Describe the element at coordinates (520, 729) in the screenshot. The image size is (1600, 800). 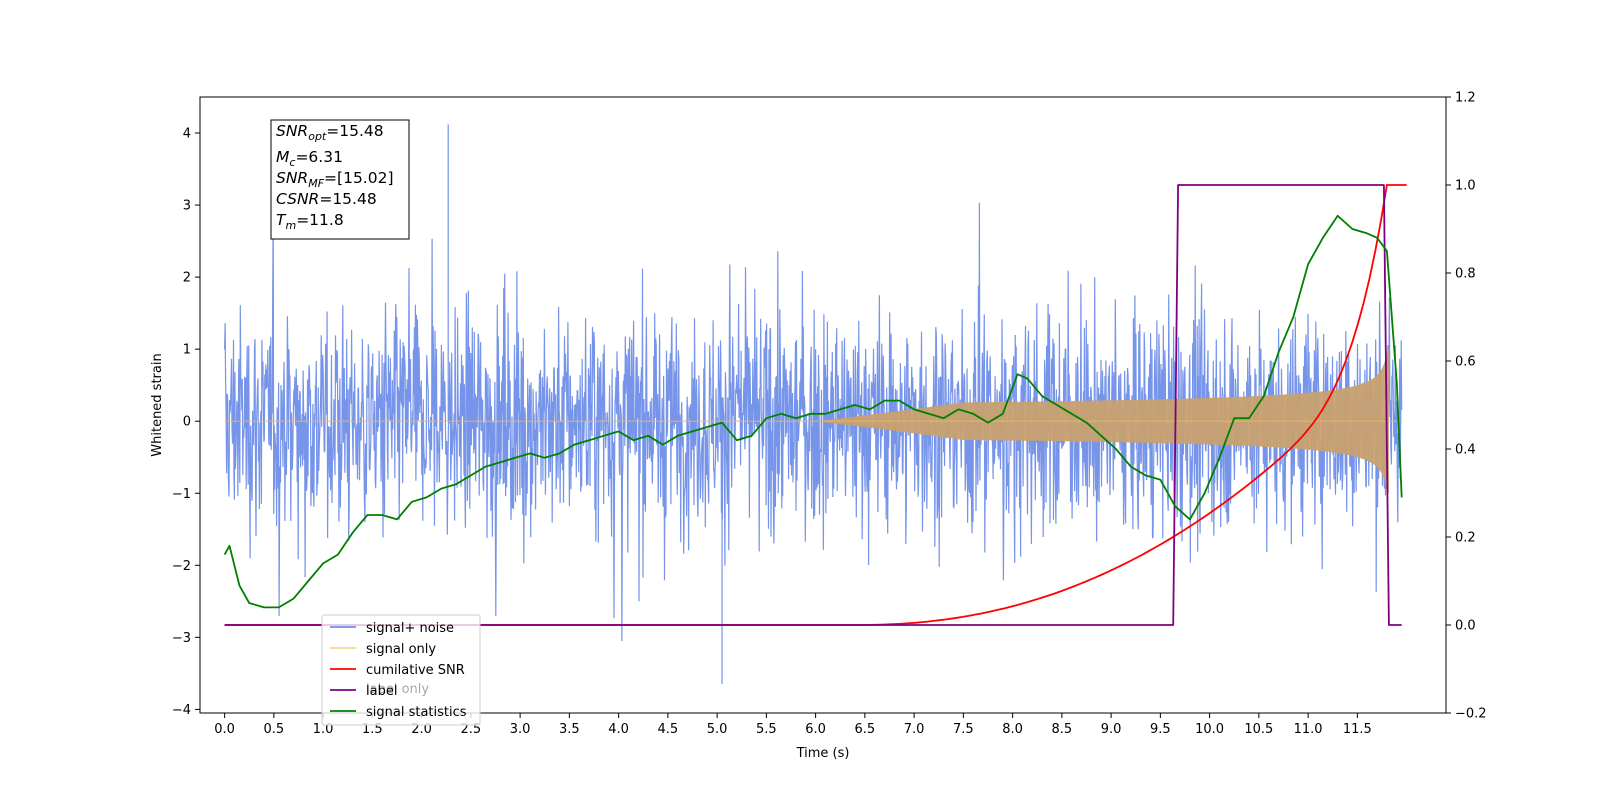
I see `x-tick-label: 3.0` at that location.